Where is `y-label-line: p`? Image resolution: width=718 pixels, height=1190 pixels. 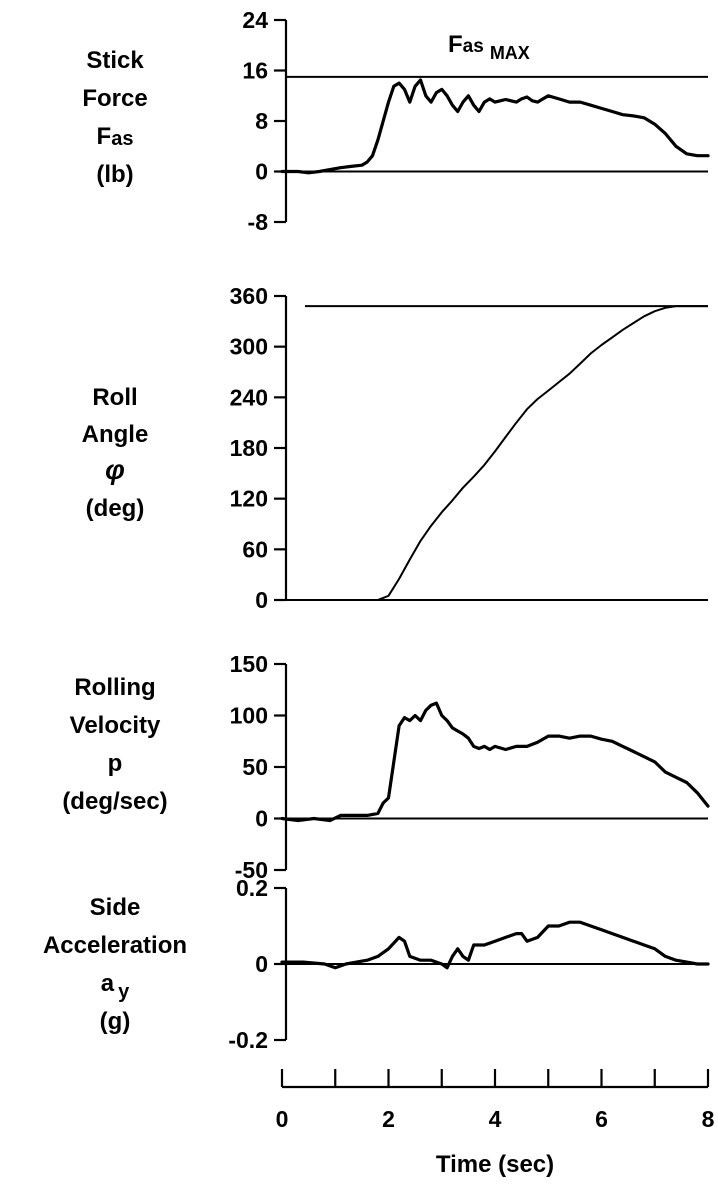
y-label-line: p is located at coordinates (115, 763).